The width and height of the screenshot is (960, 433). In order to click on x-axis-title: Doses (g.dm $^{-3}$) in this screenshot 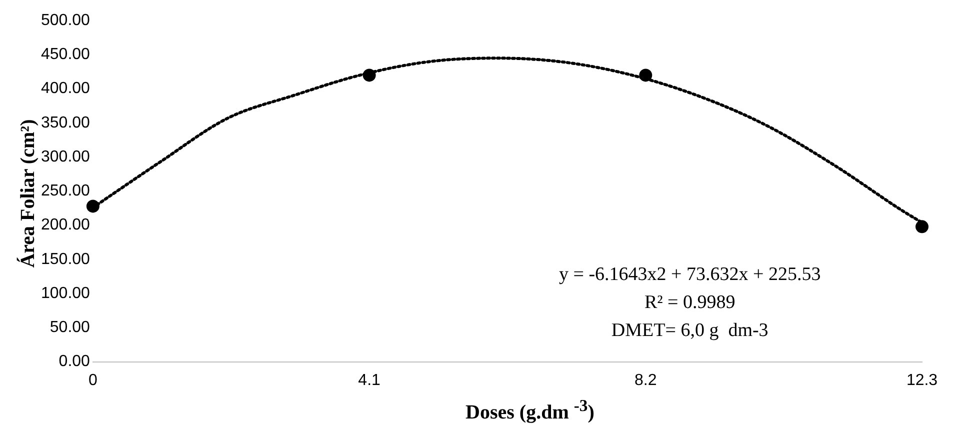, I will do `click(530, 410)`.